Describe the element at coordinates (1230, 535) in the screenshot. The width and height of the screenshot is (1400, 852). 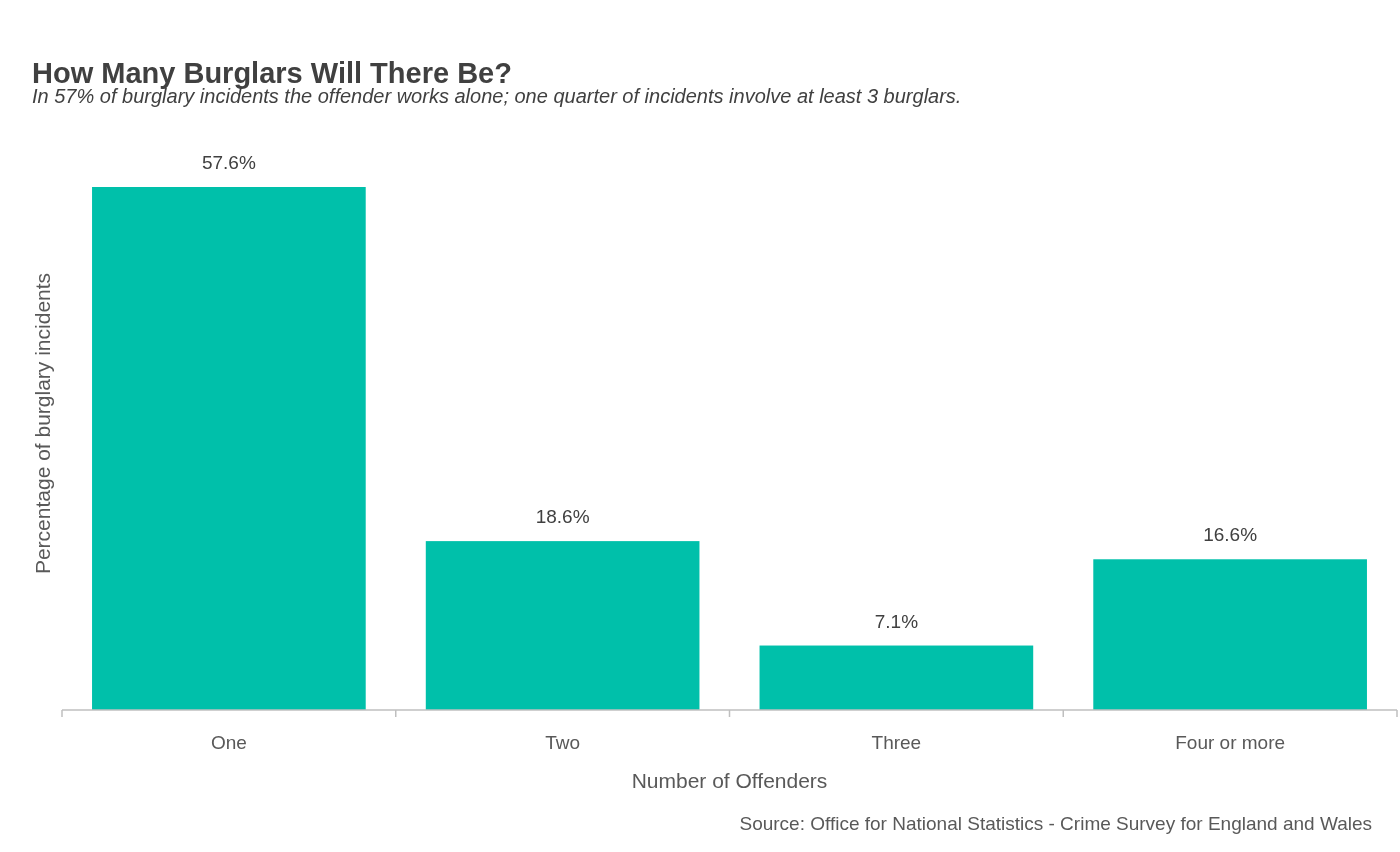
I see `data-label: 16.6%` at that location.